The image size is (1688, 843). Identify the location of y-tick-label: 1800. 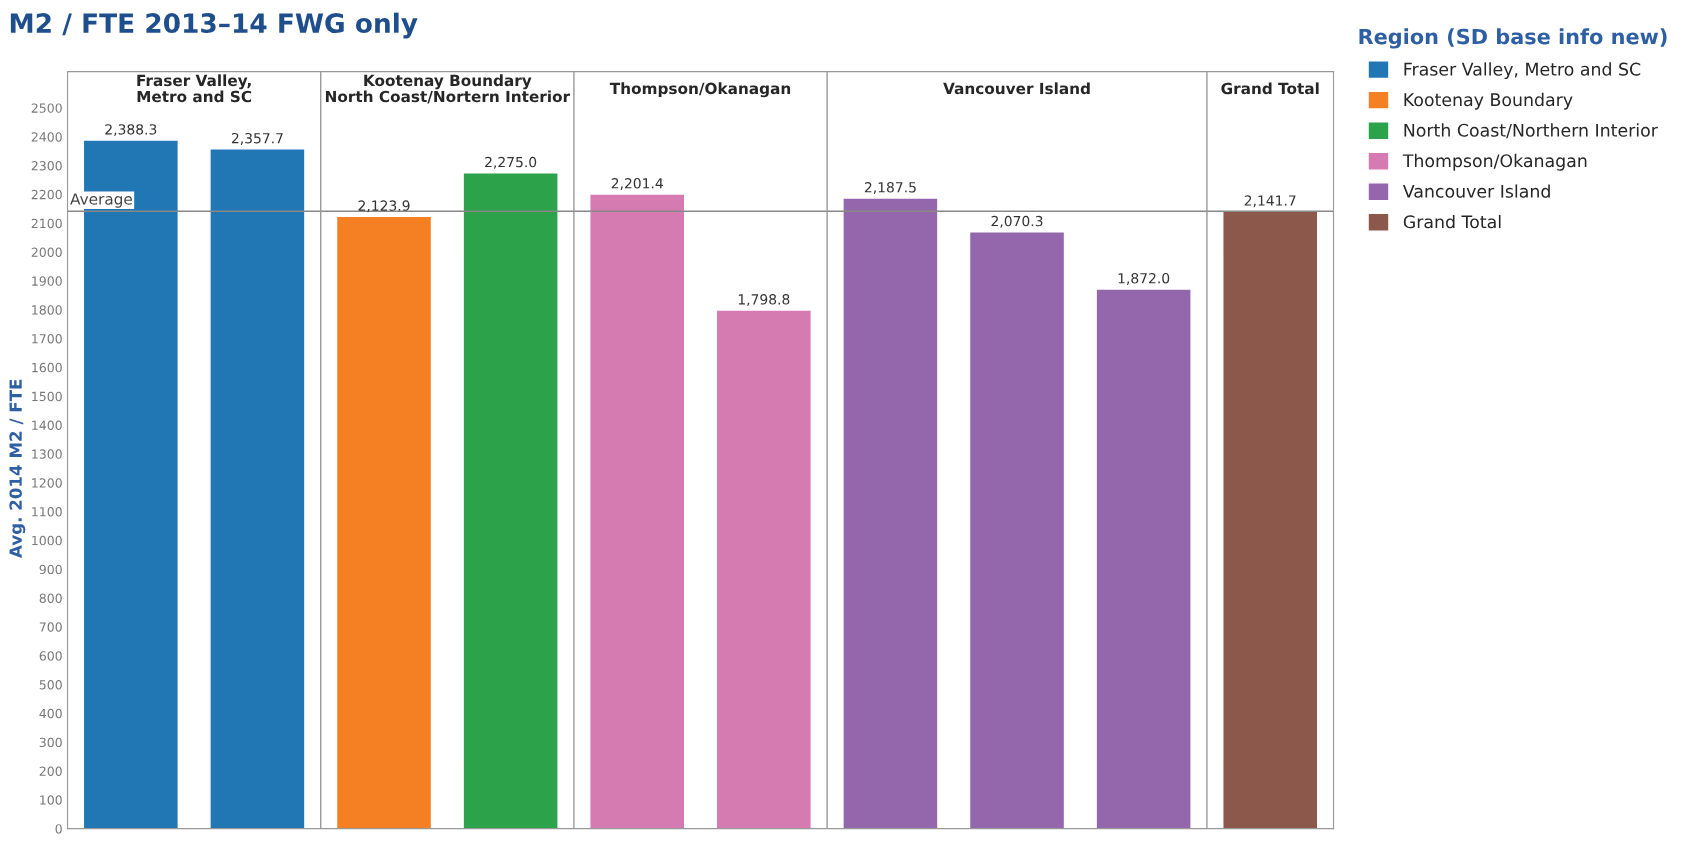
(47, 310).